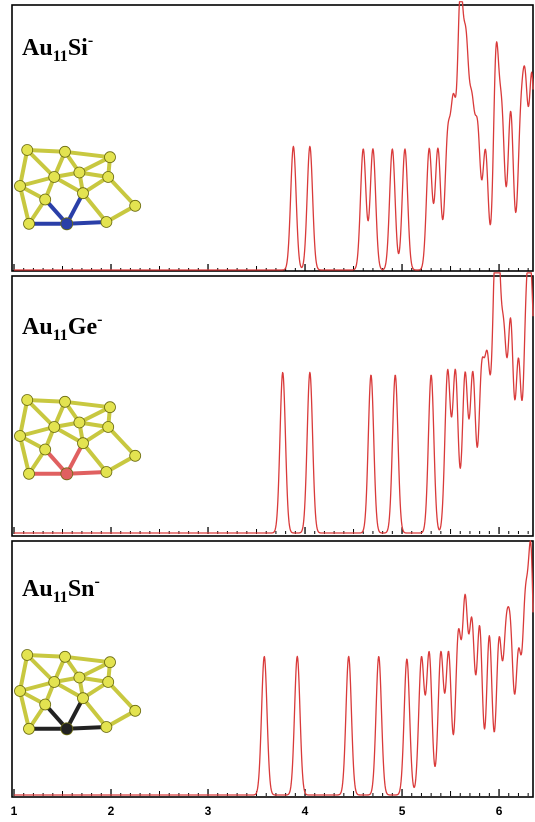 This screenshot has height=822, width=535. Describe the element at coordinates (111, 811) in the screenshot. I see `x-tick-label: 2` at that location.